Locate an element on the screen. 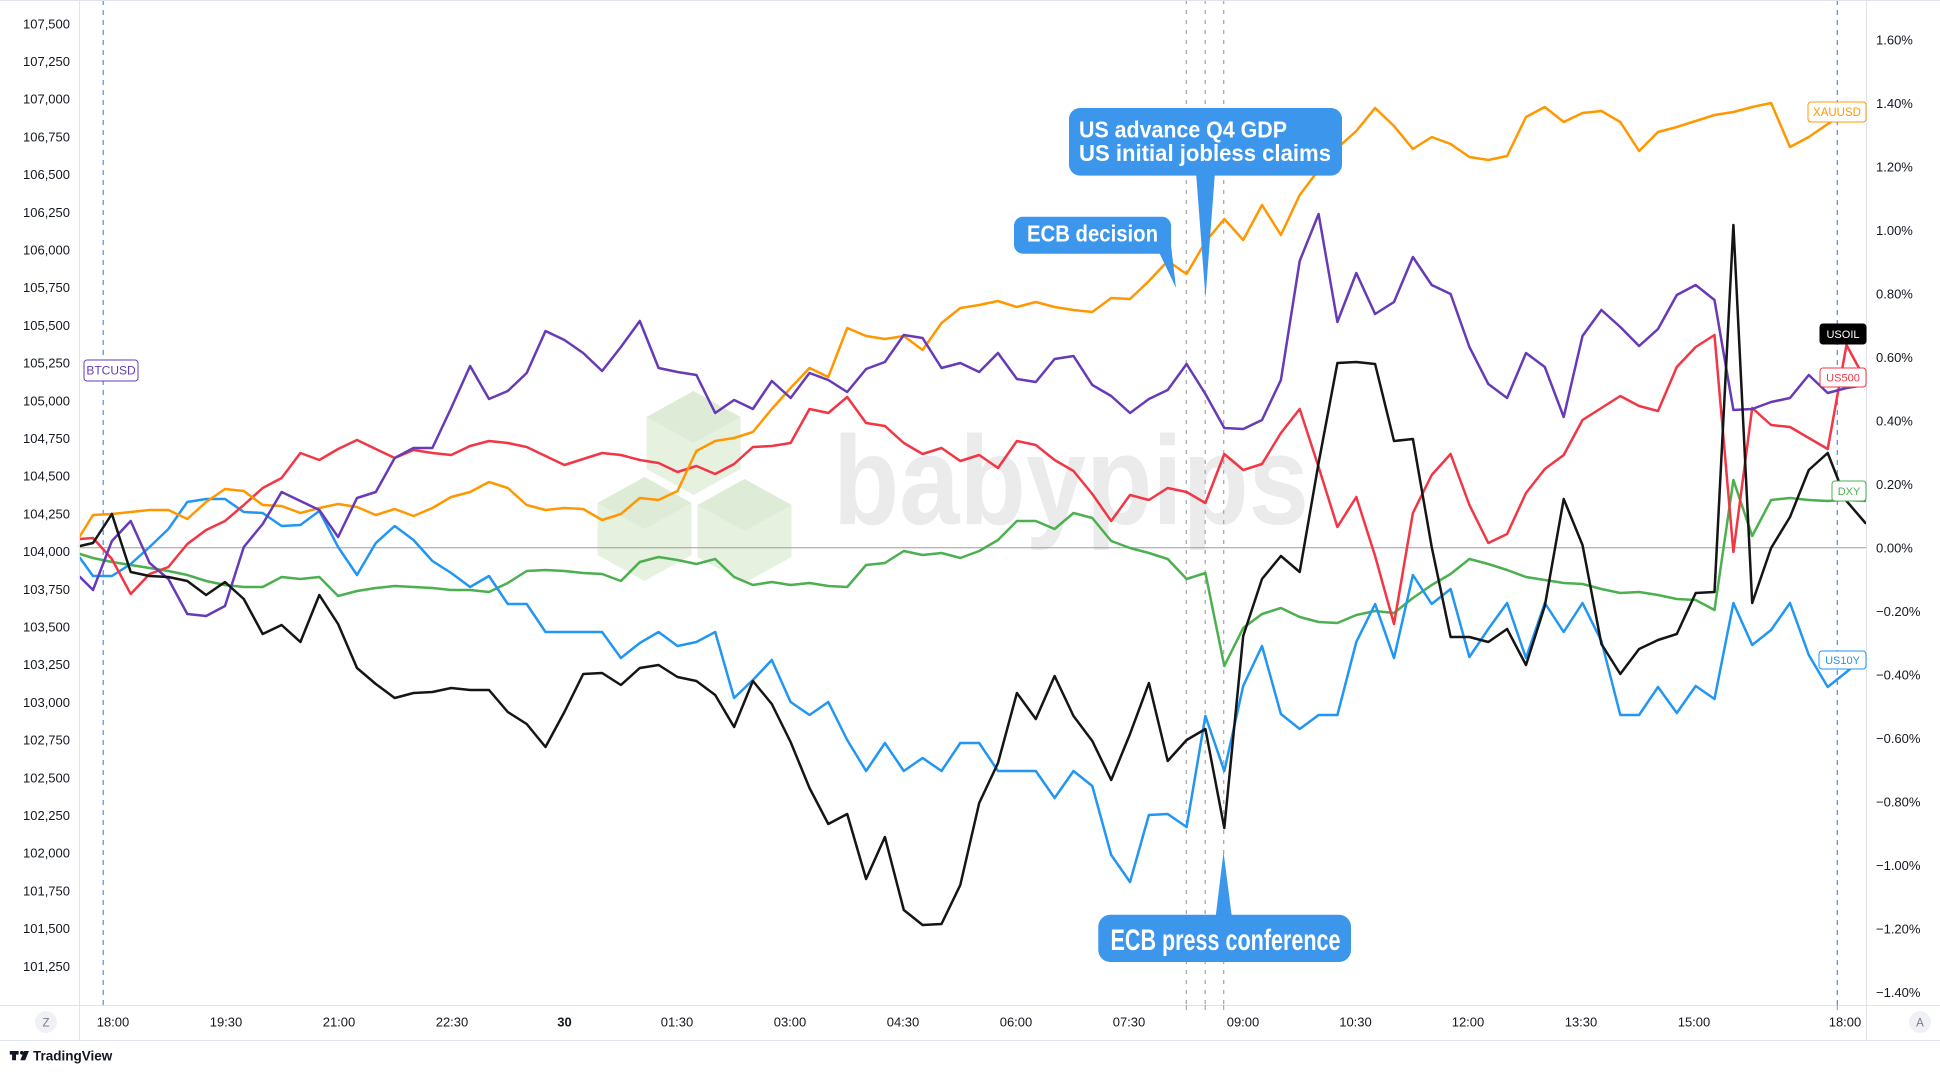 This screenshot has width=1940, height=1074. svg-text: 103,750 is located at coordinates (46, 589).